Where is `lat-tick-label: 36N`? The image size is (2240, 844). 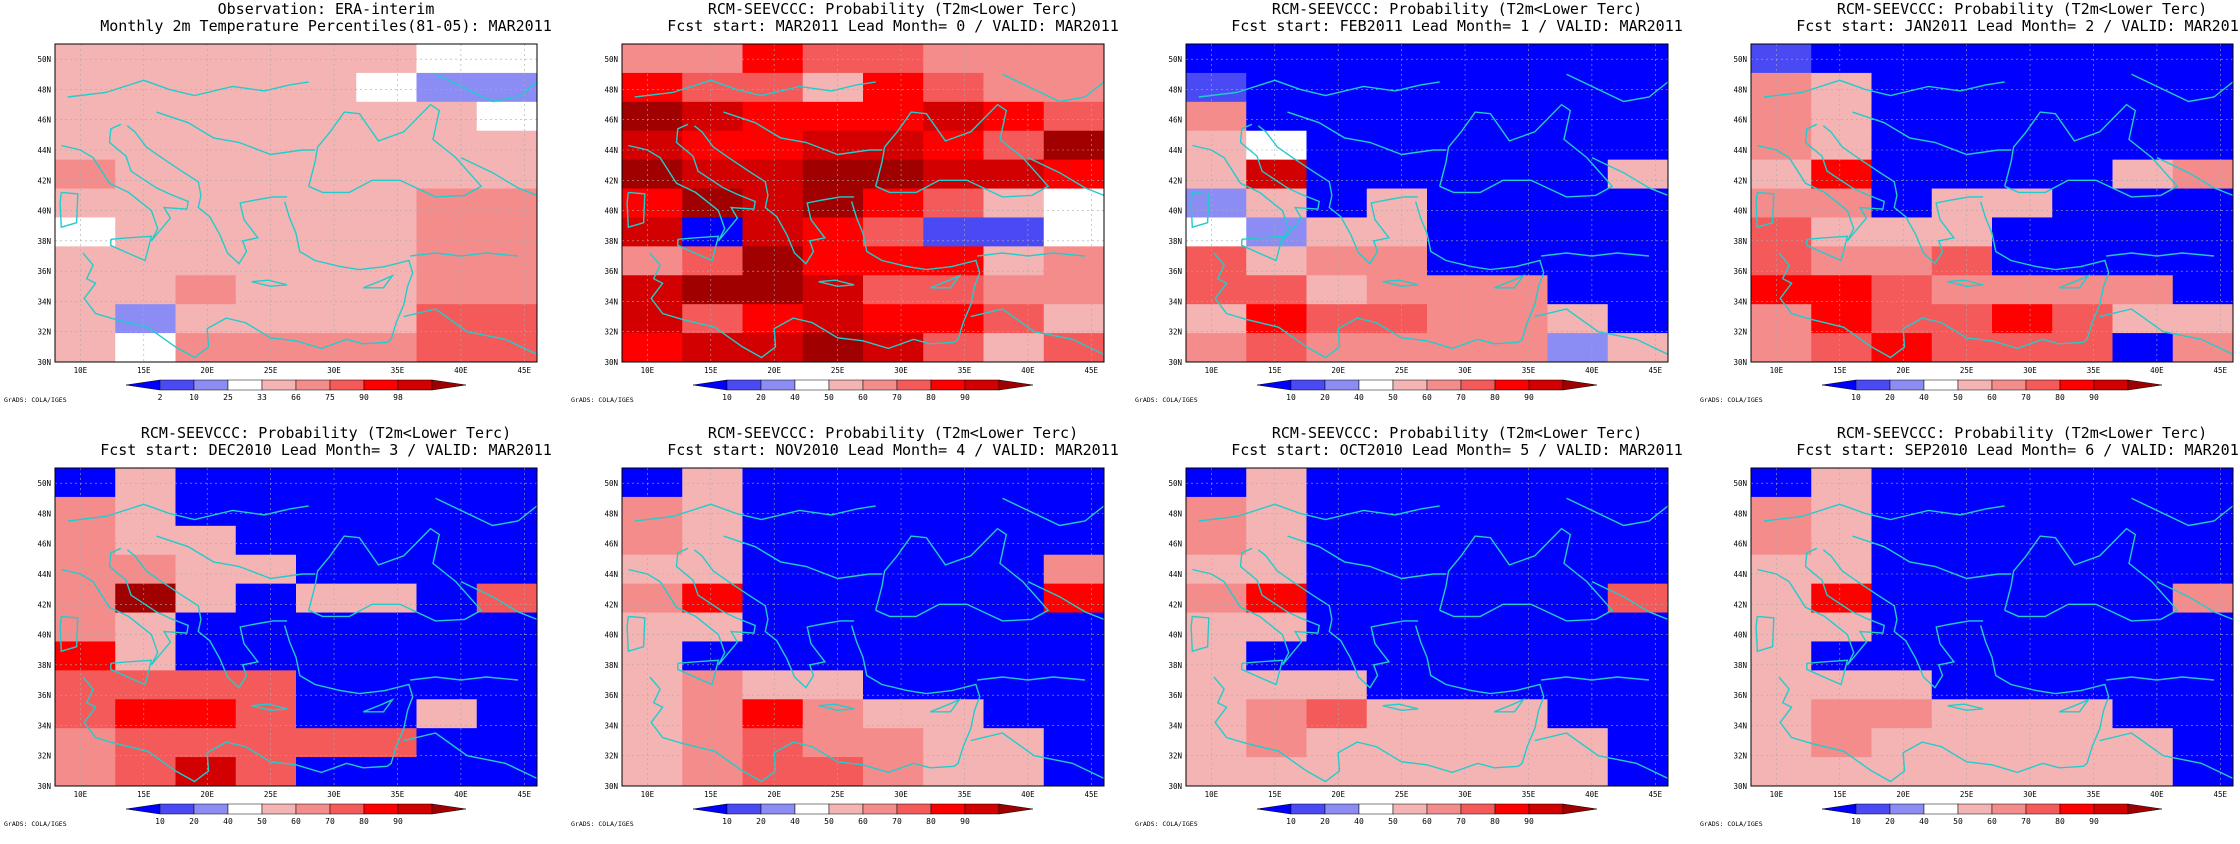 lat-tick-label: 36N is located at coordinates (1740, 695).